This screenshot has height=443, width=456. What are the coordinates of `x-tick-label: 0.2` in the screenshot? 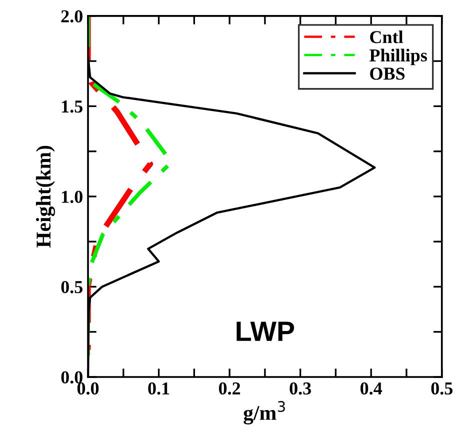 It's located at (229, 388).